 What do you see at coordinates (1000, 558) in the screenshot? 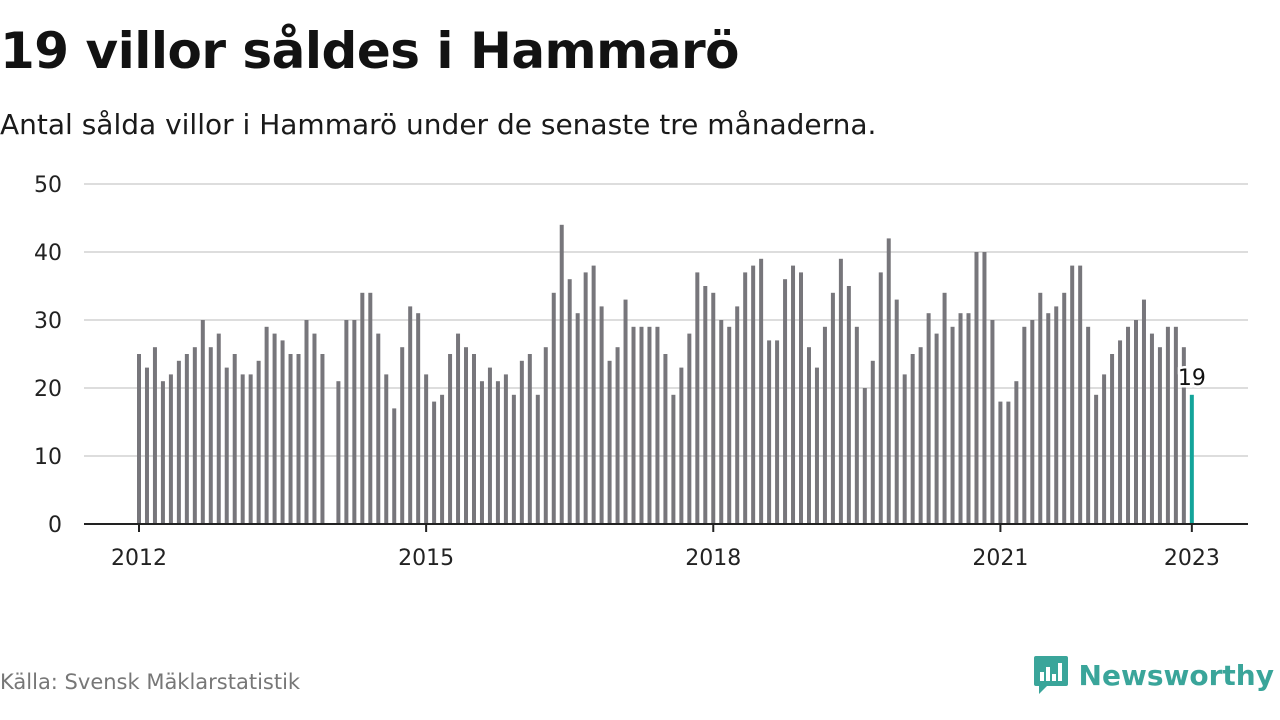
I see `x-tick-label: 2021` at bounding box center [1000, 558].